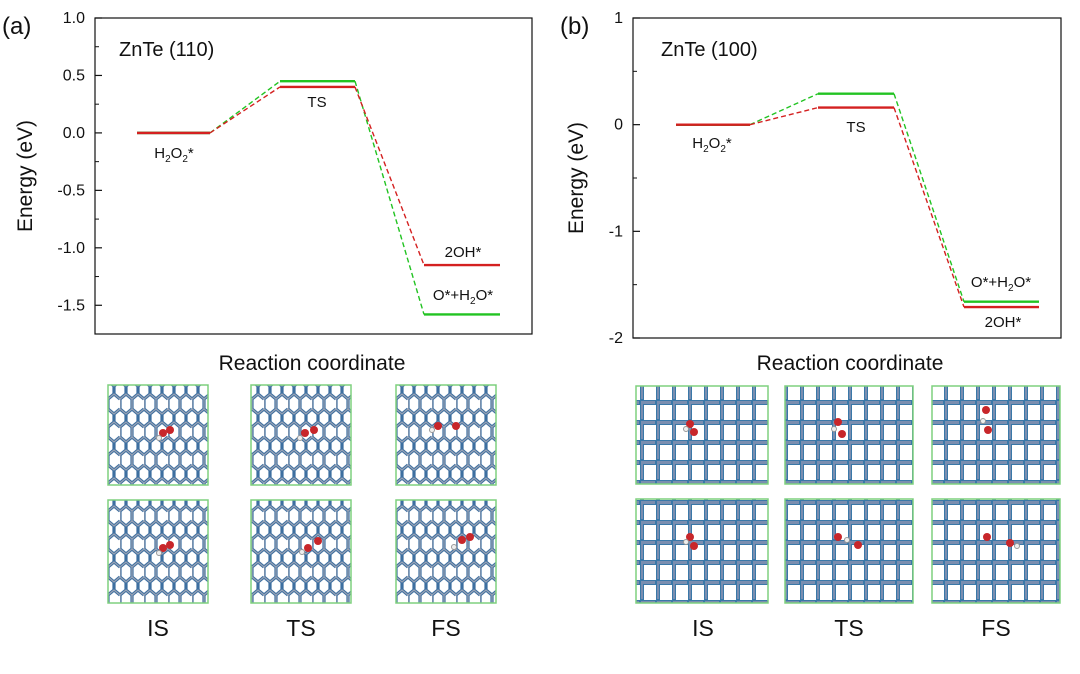 The image size is (1080, 674). What do you see at coordinates (71, 305) in the screenshot?
I see `y-tick-label: -1.5` at bounding box center [71, 305].